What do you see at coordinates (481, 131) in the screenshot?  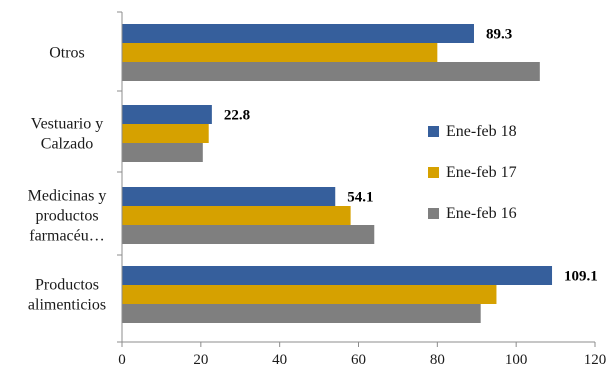 I see `legend-label-0: Ene-feb 18` at bounding box center [481, 131].